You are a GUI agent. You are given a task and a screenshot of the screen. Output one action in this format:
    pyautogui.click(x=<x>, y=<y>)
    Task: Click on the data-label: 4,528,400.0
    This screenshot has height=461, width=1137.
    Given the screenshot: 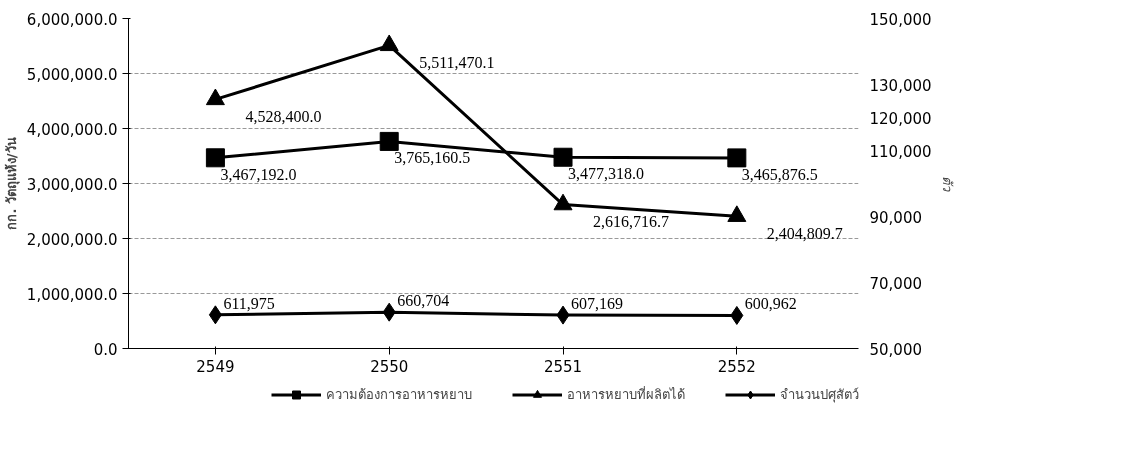 What is the action you would take?
    pyautogui.click(x=283, y=116)
    